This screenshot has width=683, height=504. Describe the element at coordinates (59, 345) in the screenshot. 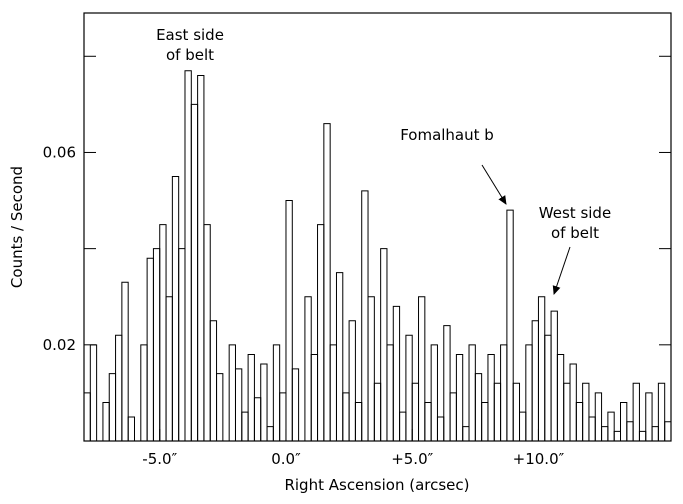

I see `y-tick-label: 0.02` at that location.